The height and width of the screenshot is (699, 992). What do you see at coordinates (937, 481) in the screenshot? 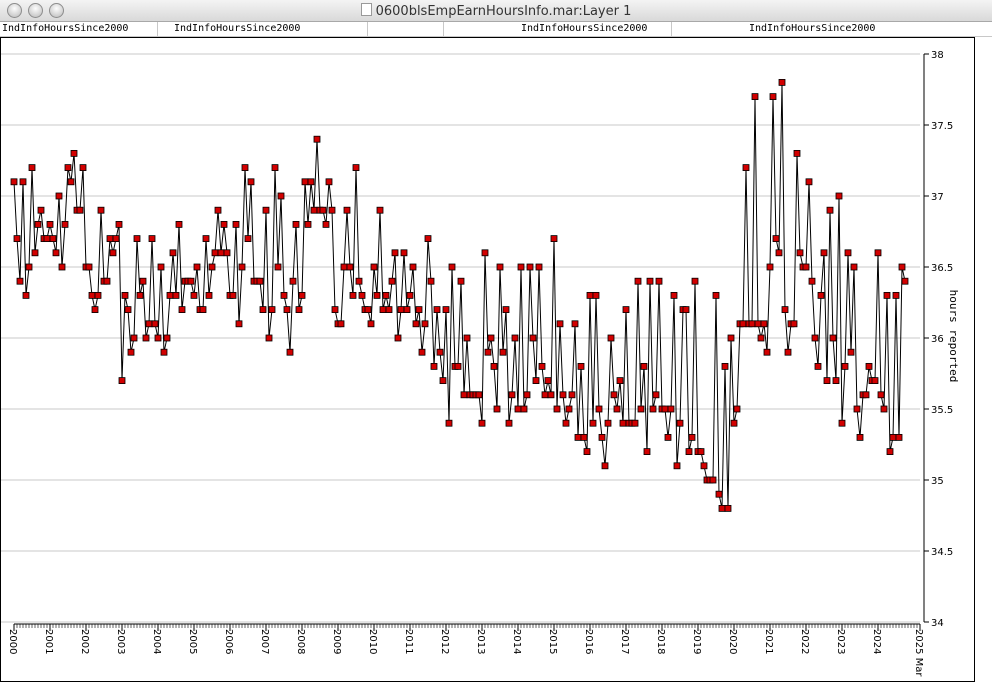
I see `y-tick-label-2: 35` at bounding box center [937, 481].